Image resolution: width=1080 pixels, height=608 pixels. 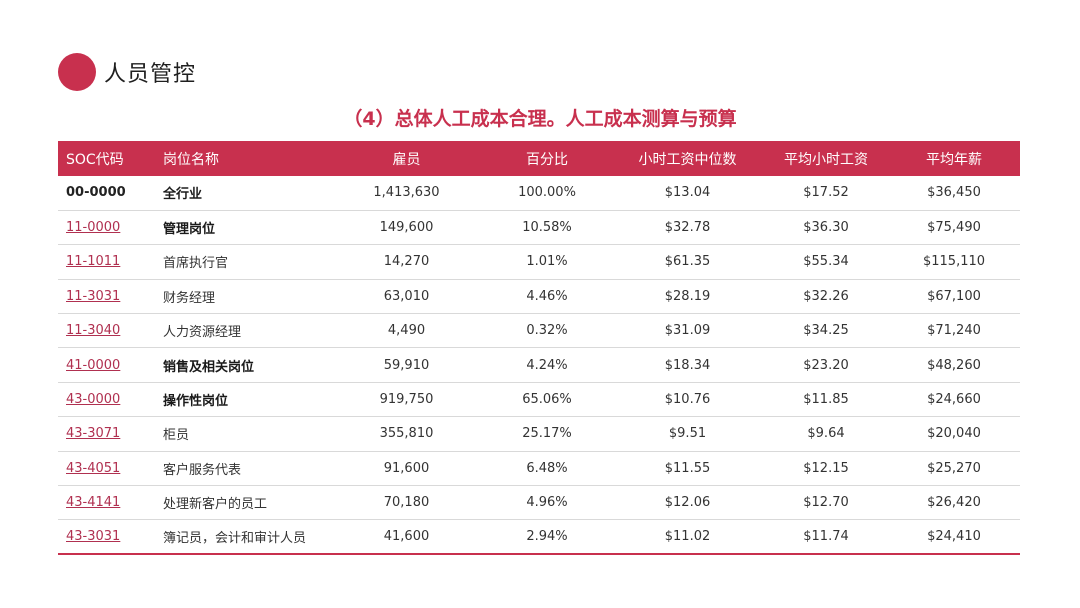 What do you see at coordinates (406, 193) in the screenshot?
I see `employees-cell: 1,413,630` at bounding box center [406, 193].